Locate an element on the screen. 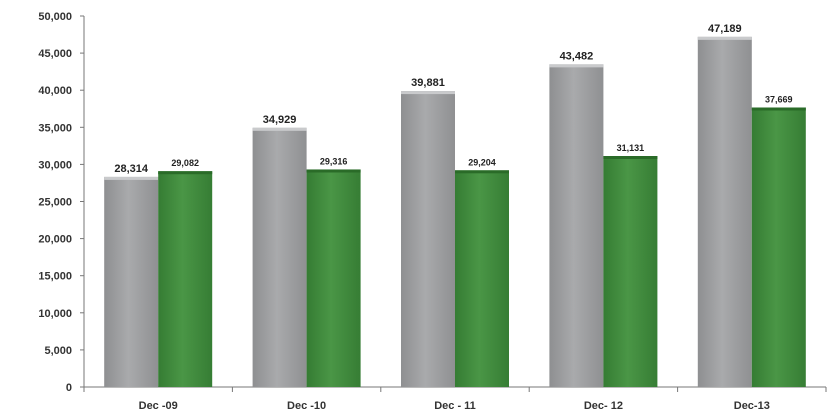 This screenshot has width=834, height=419. x-tick-label: Dec-13 is located at coordinates (752, 406).